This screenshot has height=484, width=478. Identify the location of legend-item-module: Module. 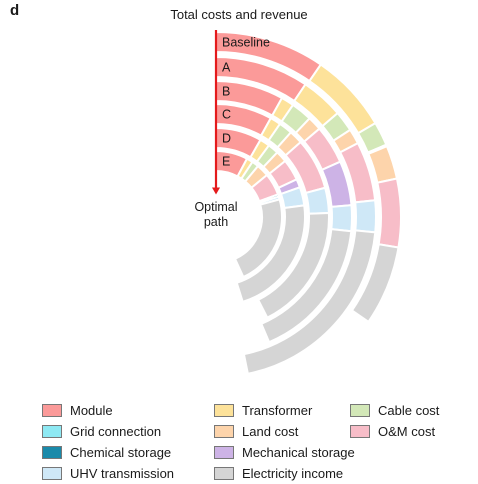
(128, 410).